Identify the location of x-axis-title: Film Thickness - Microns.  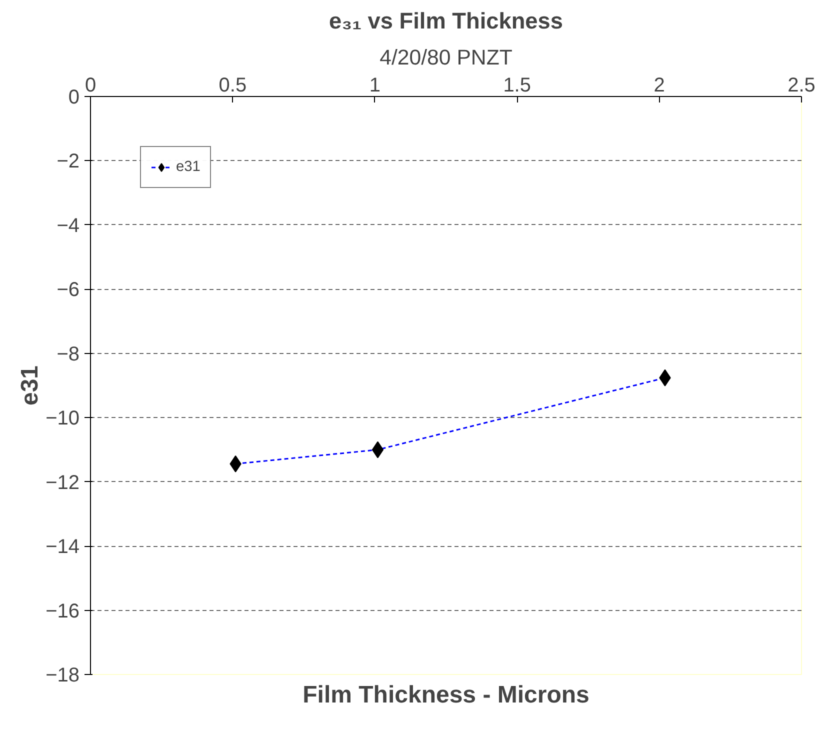
(446, 695).